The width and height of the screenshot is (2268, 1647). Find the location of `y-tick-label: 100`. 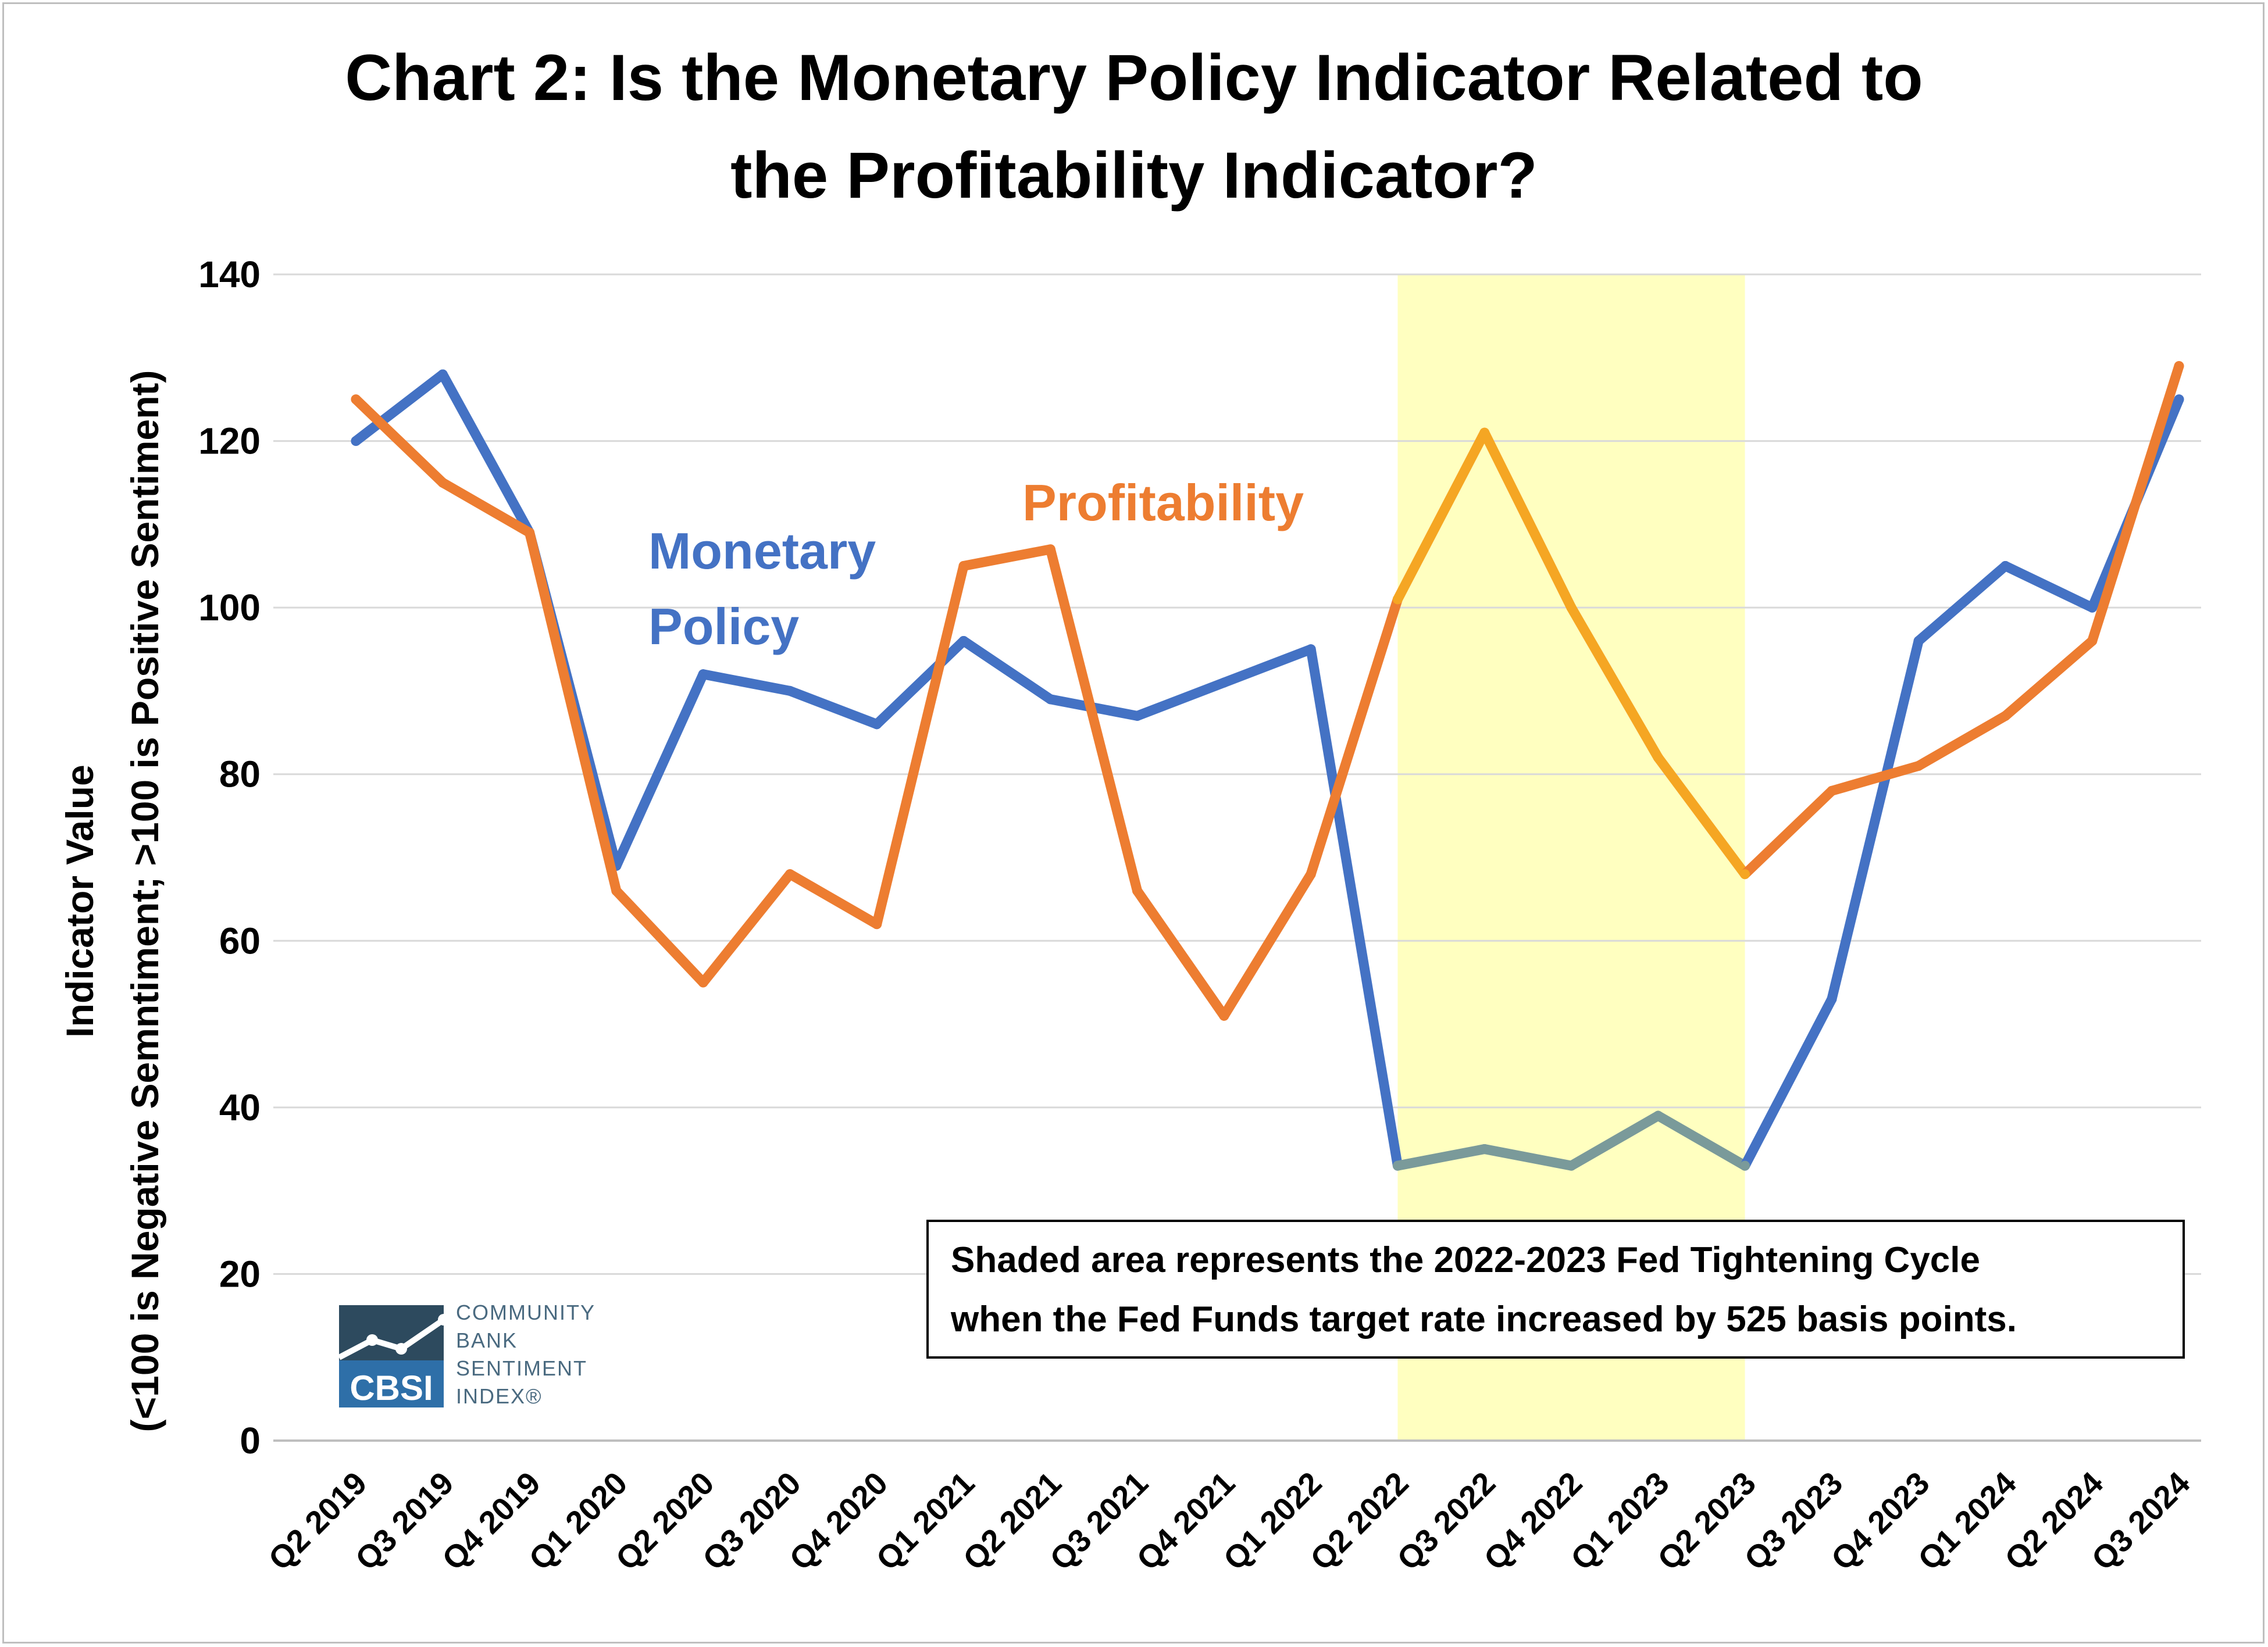

y-tick-label: 100 is located at coordinates (229, 607).